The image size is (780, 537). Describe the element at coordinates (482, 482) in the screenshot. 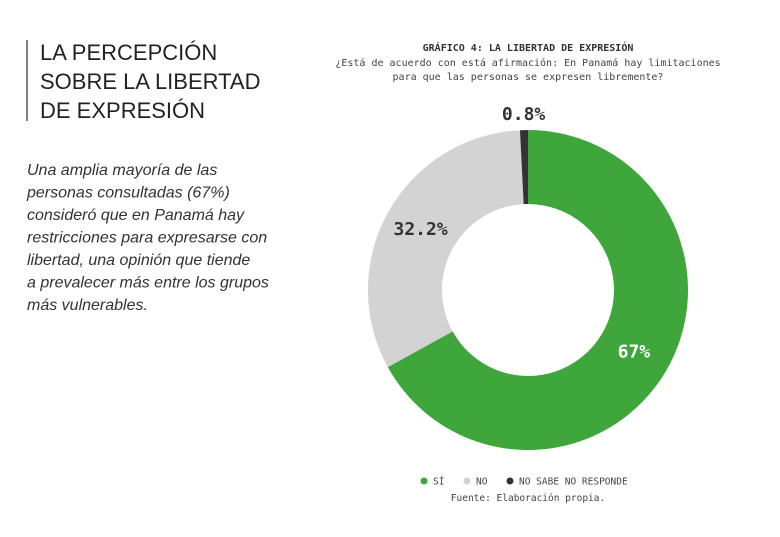

I see `legend-label: NO` at that location.